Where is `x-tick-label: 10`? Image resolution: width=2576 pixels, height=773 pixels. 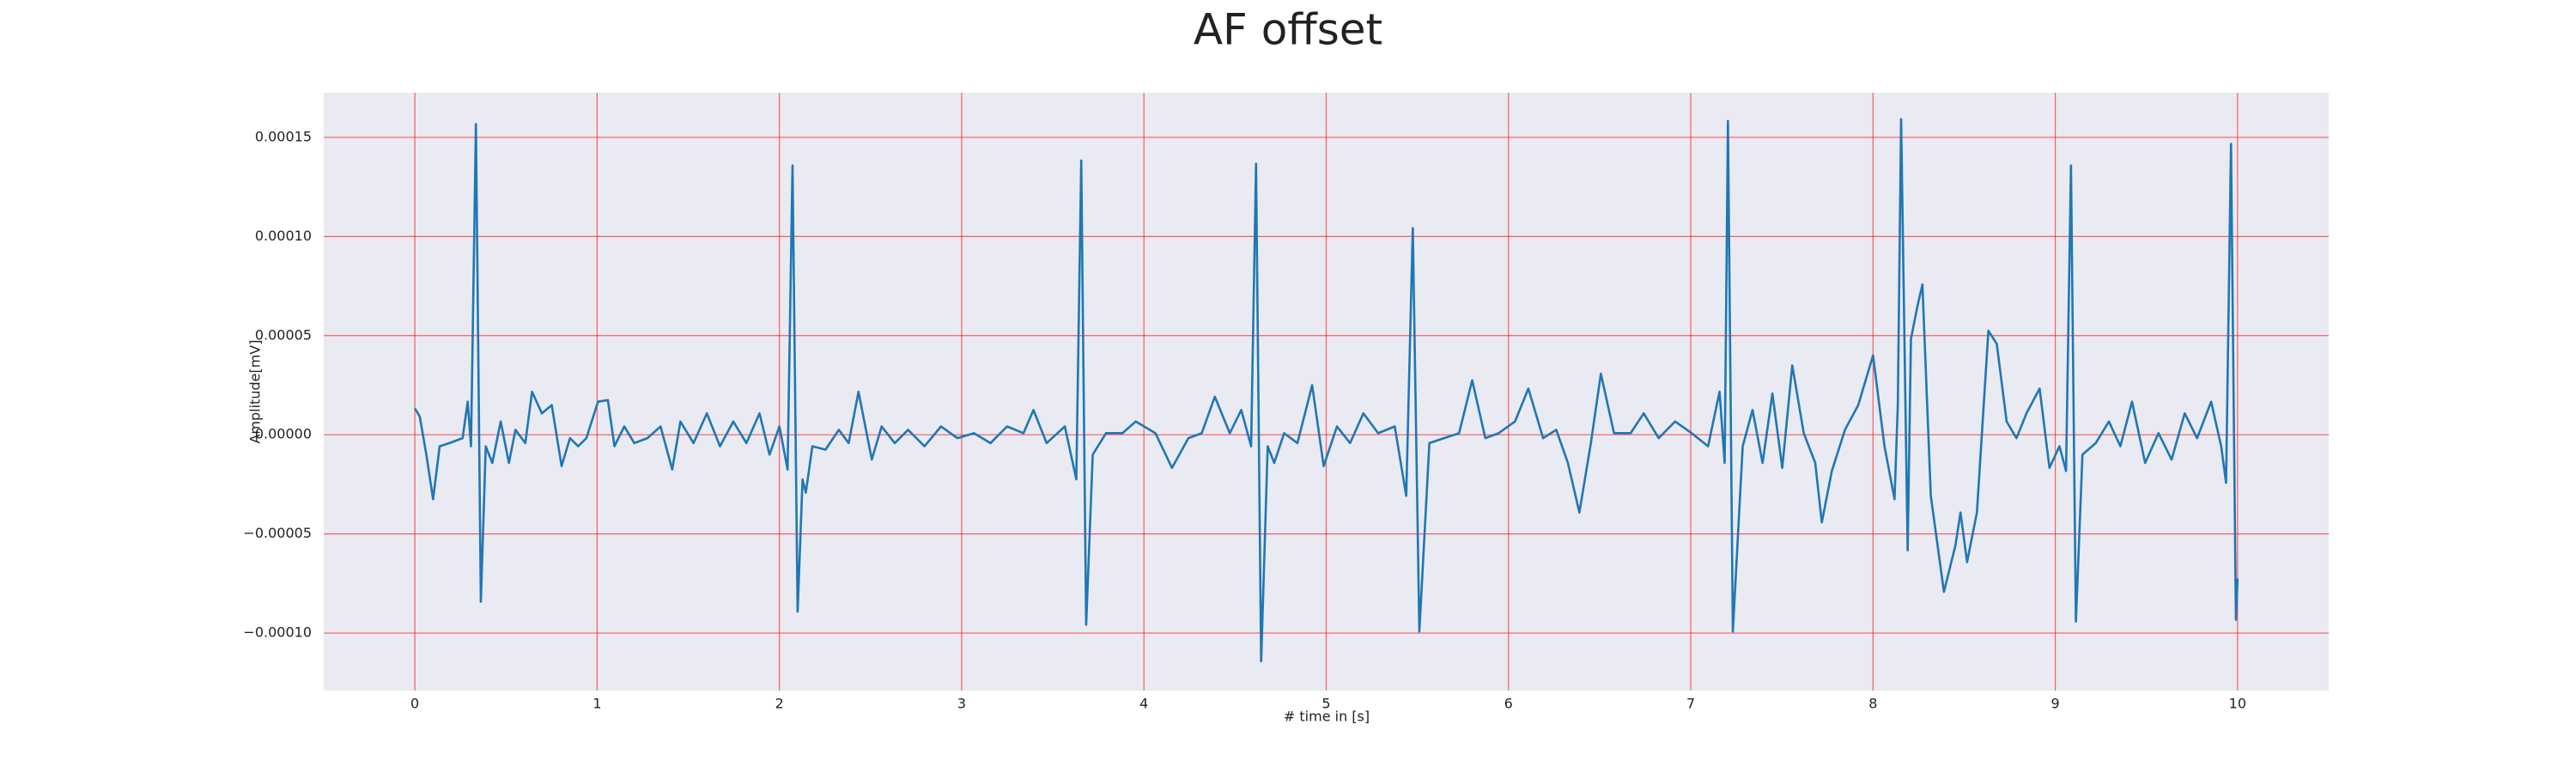 x-tick-label: 10 is located at coordinates (2237, 704).